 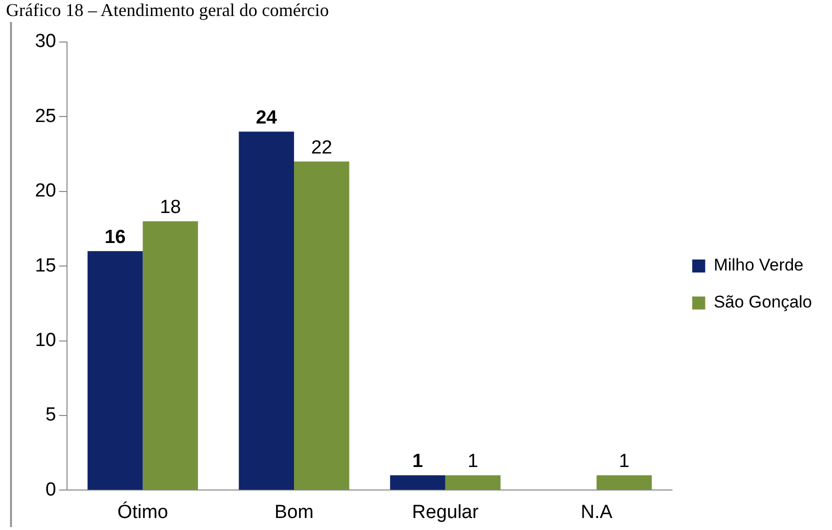 What do you see at coordinates (759, 265) in the screenshot?
I see `legend-label: Milho Verde` at bounding box center [759, 265].